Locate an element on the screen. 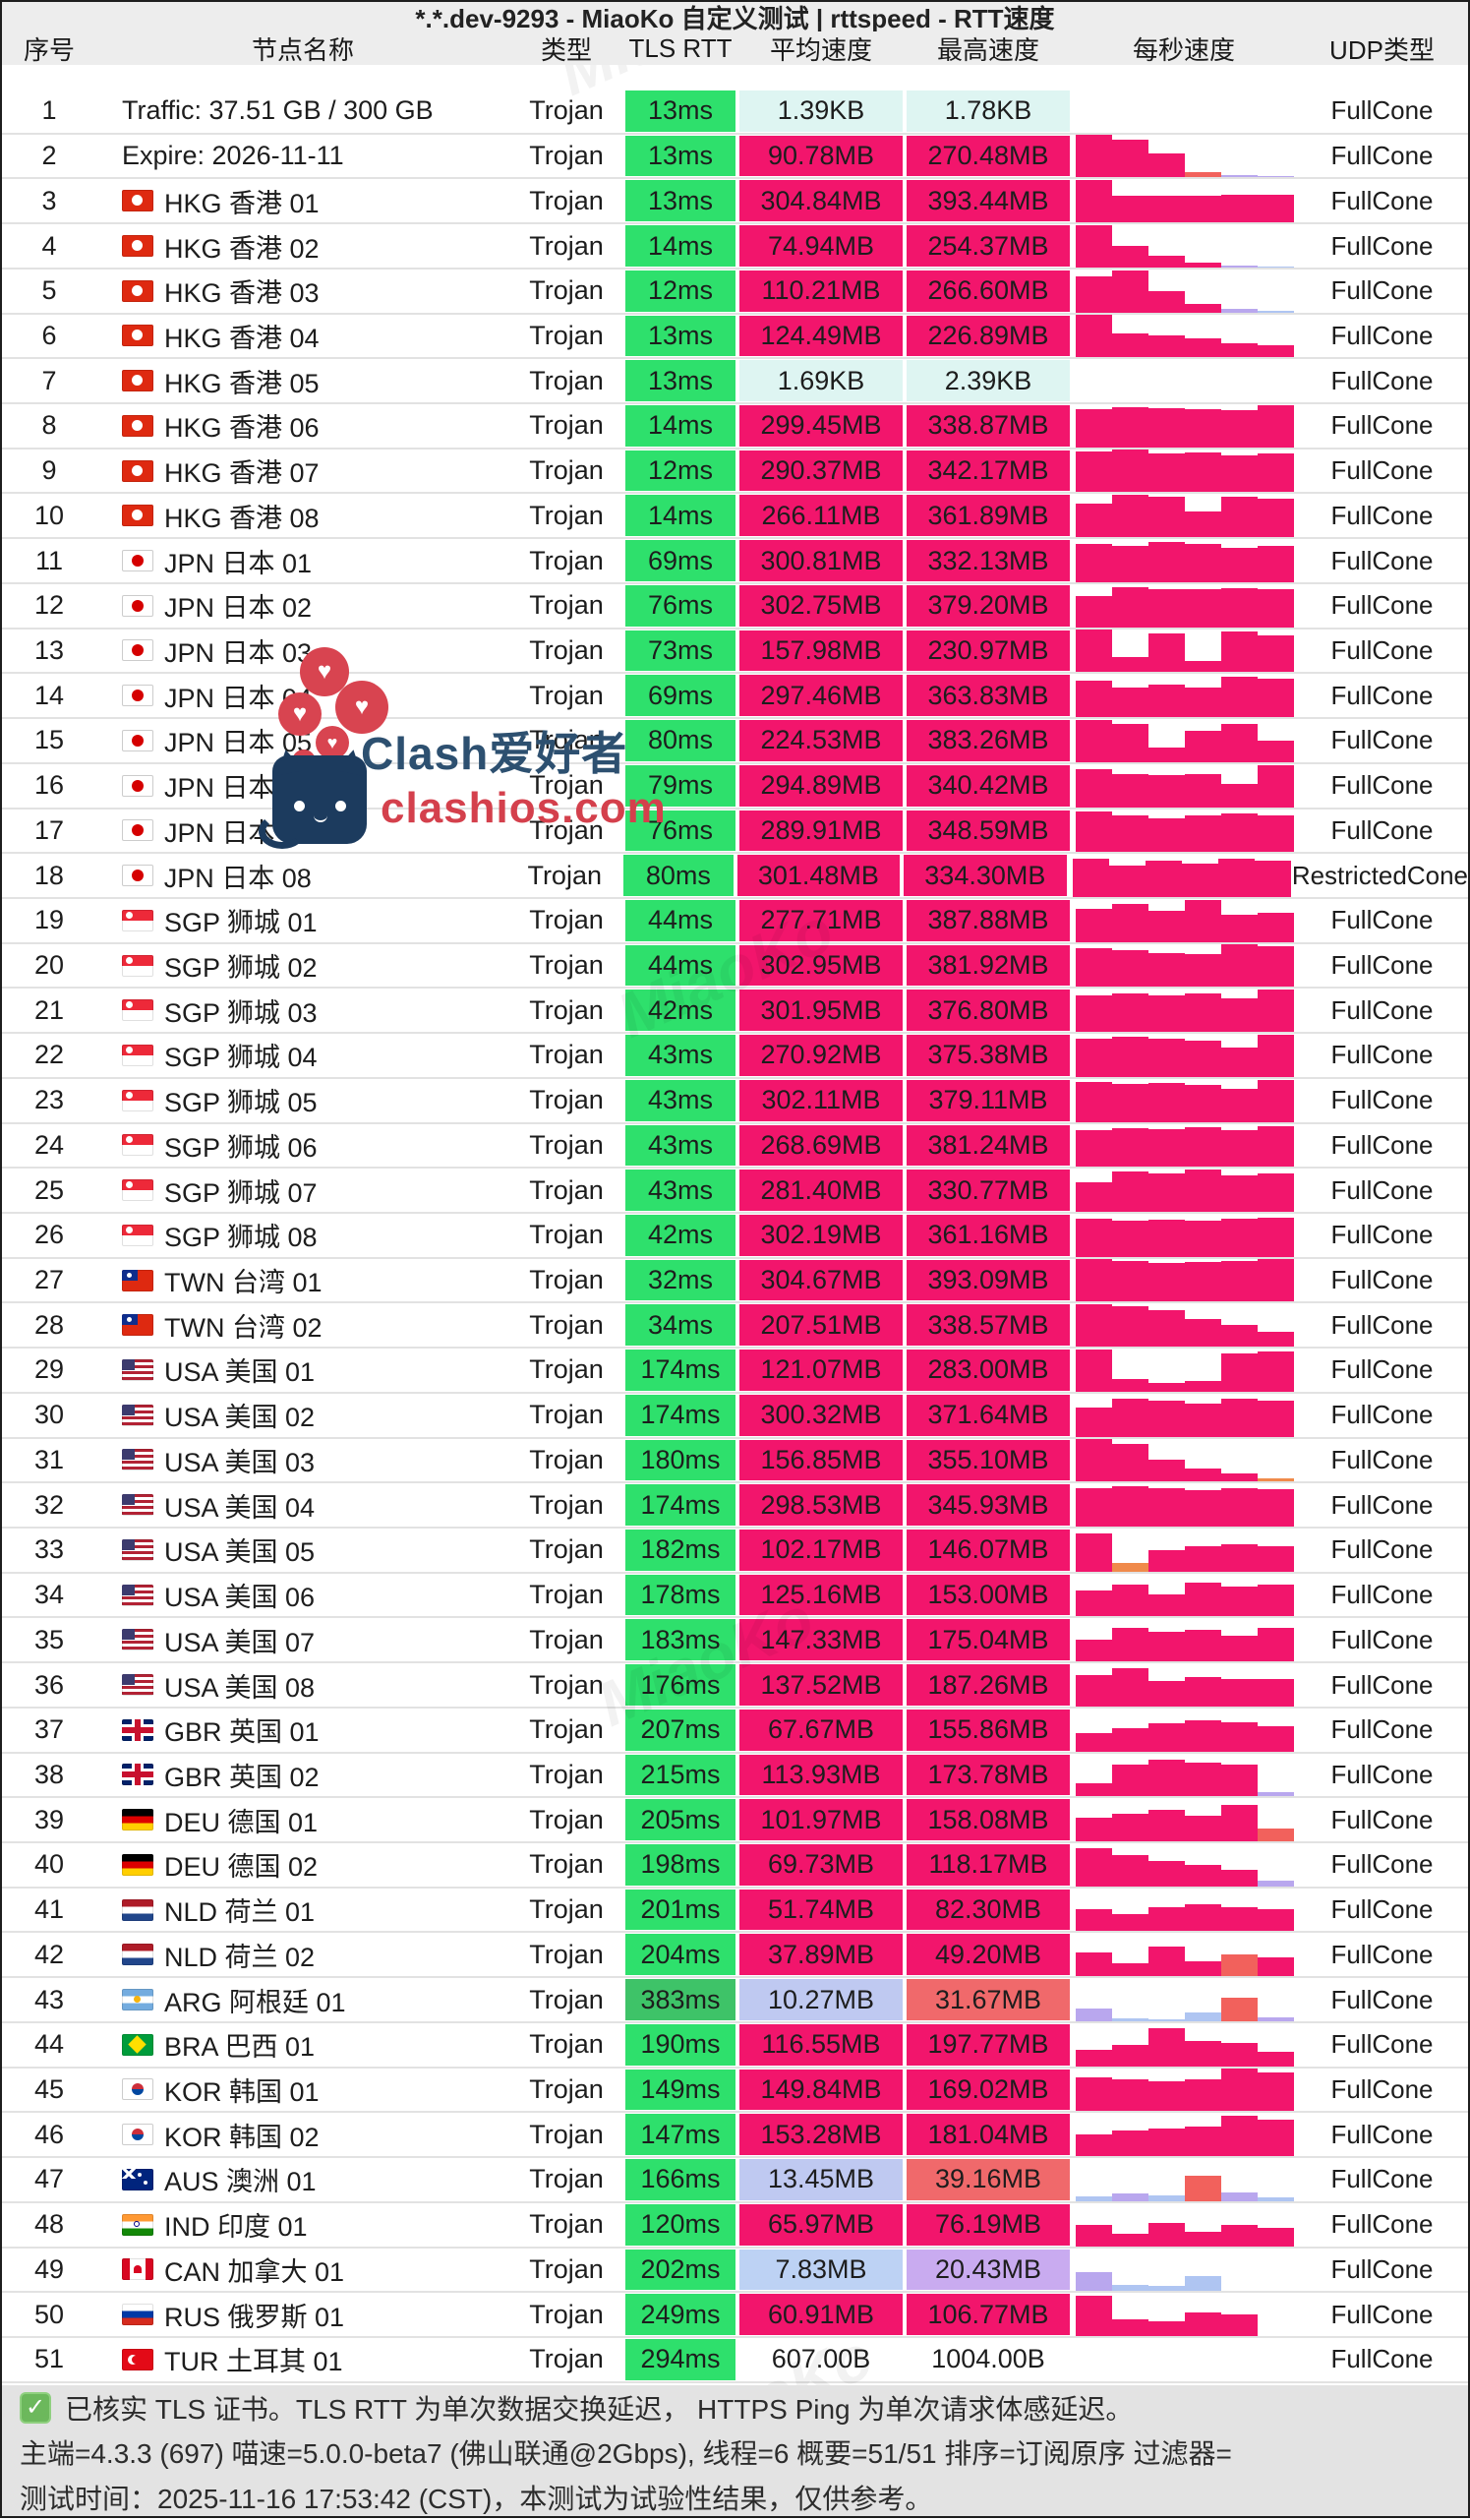  tls-rtt-cell: 149ms is located at coordinates (680, 2090).